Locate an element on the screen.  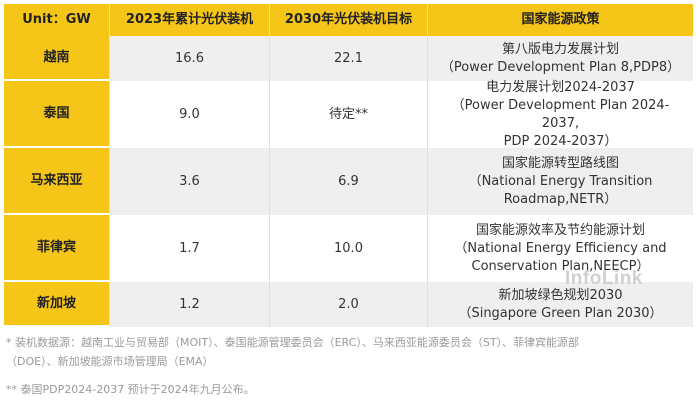
country-cell: 越南 is located at coordinates (57, 58).